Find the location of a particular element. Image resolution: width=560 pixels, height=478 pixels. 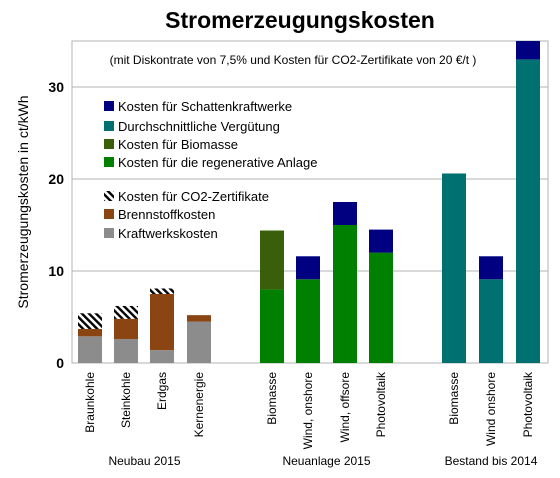

y-tick-label: 10 is located at coordinates (56, 271).